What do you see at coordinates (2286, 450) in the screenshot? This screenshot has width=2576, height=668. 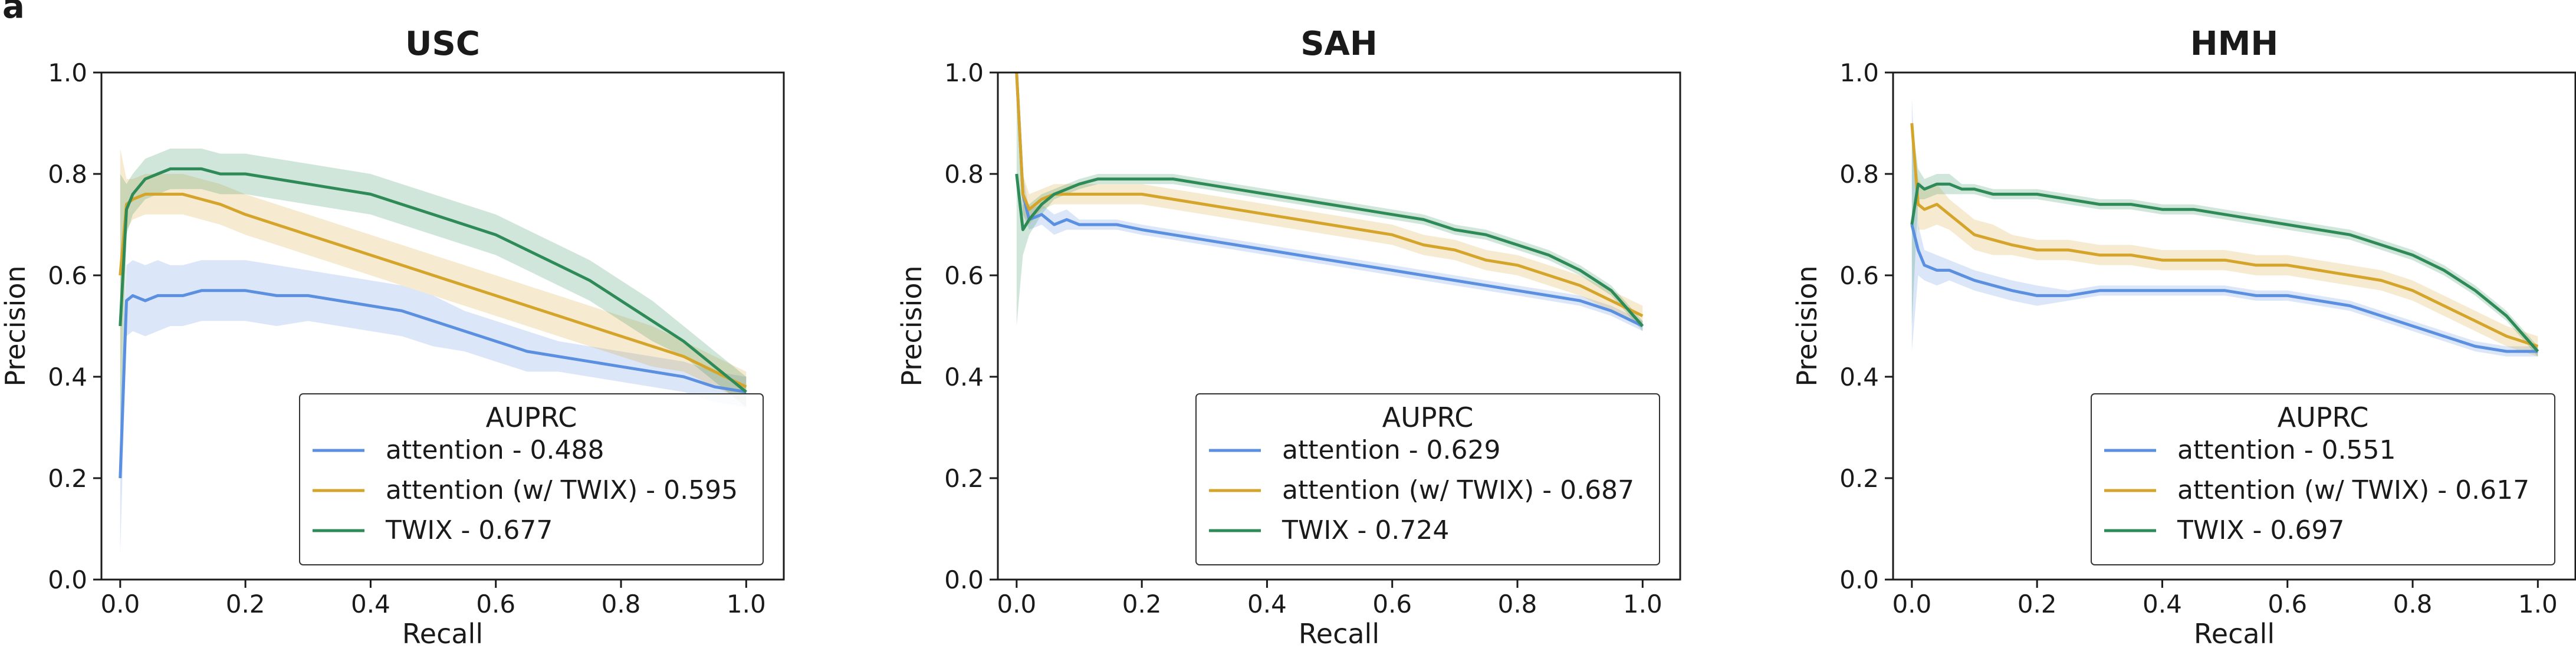 I see `legend-label-attention: attention - 0.551` at bounding box center [2286, 450].